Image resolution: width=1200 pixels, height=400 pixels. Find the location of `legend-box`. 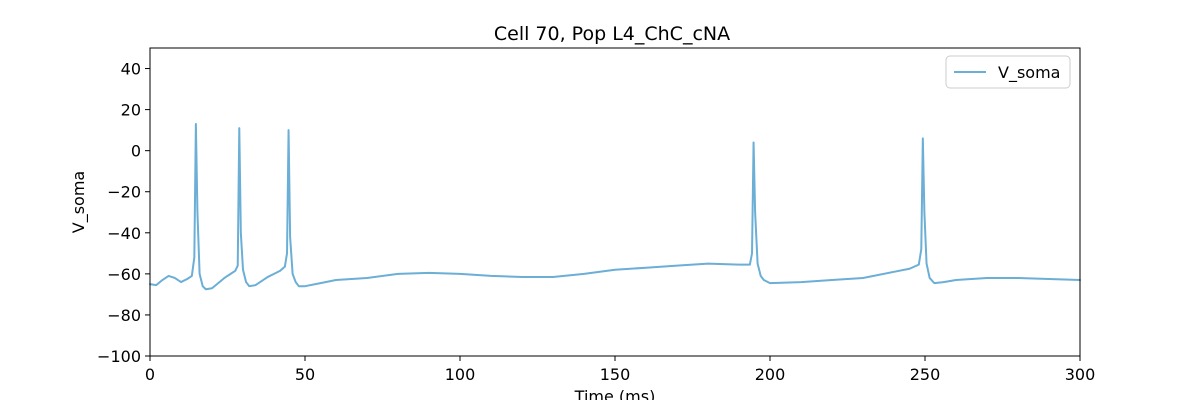

legend-box is located at coordinates (1008, 72).